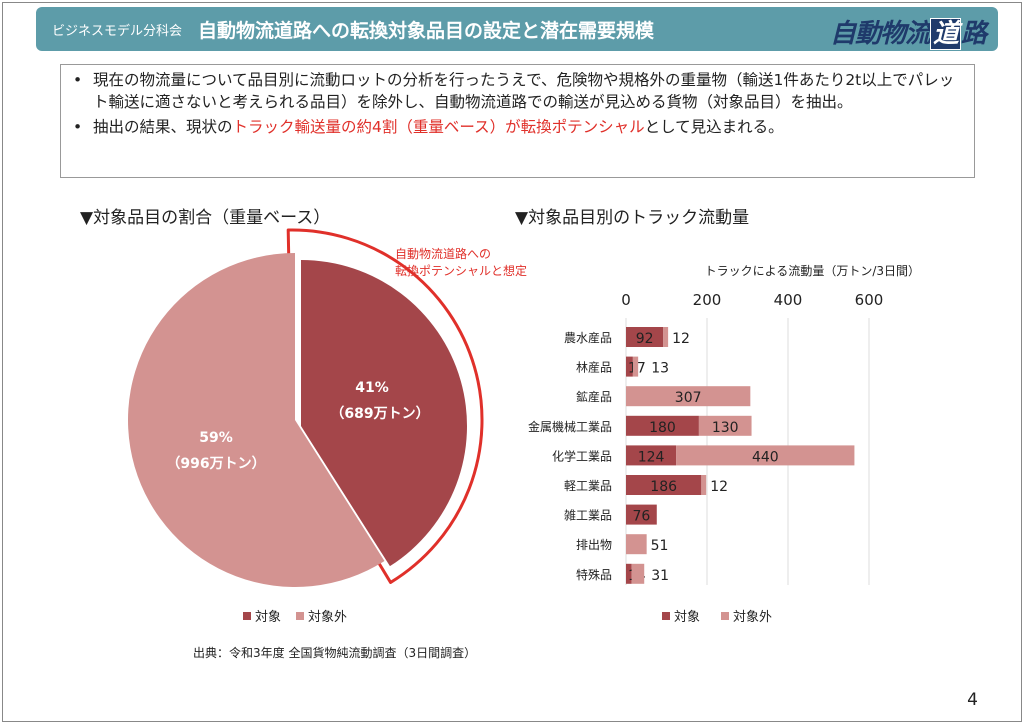 The image size is (1024, 724). Describe the element at coordinates (205, 218) in the screenshot. I see `pie-title: ▼対象品目の割合（重量ベース）` at that location.